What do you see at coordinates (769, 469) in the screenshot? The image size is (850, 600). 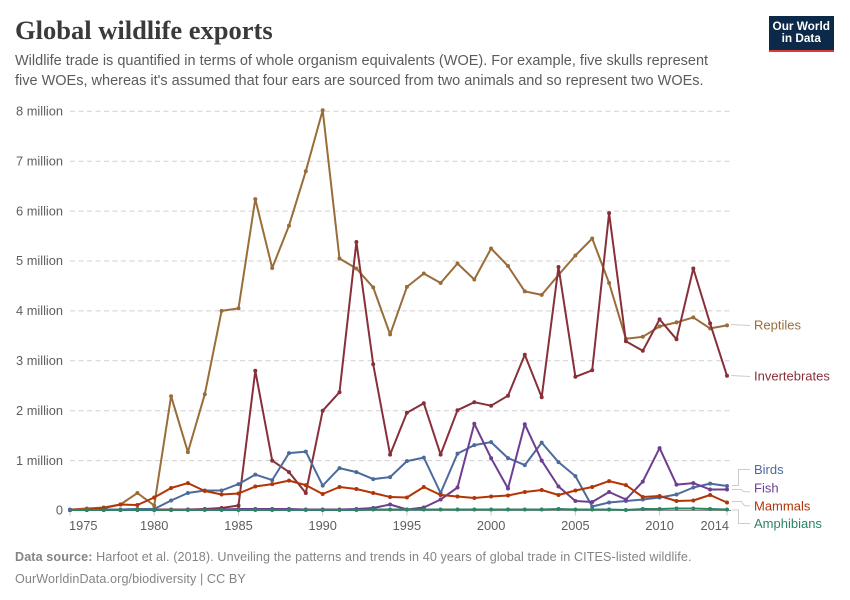 I see `svg-text: Birds` at bounding box center [769, 469].